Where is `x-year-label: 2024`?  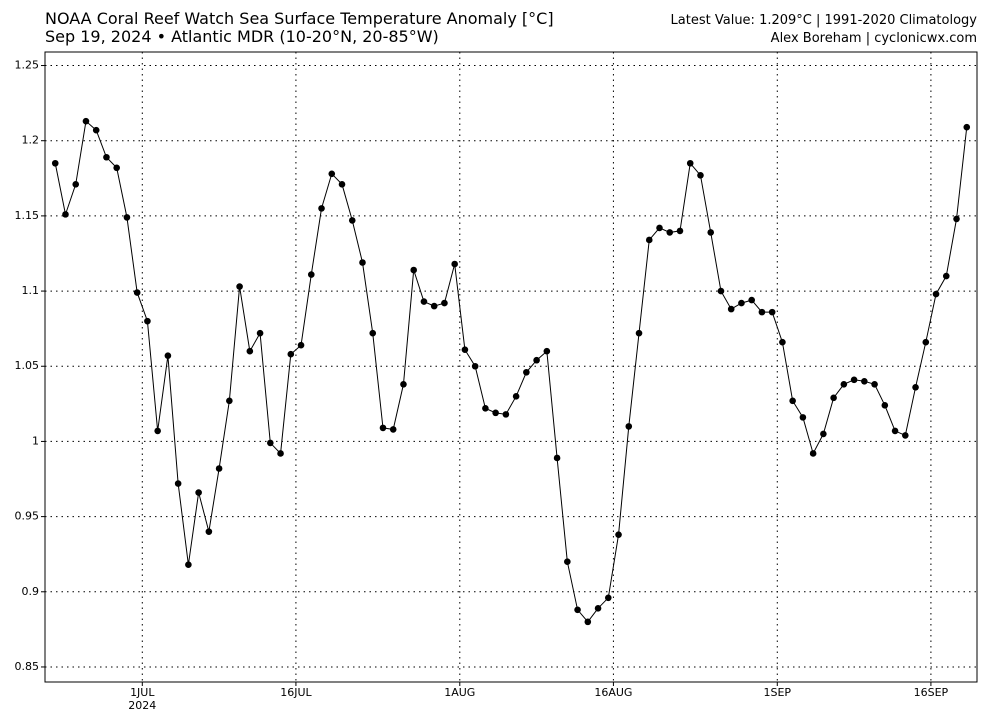
x-year-label: 2024 is located at coordinates (142, 705).